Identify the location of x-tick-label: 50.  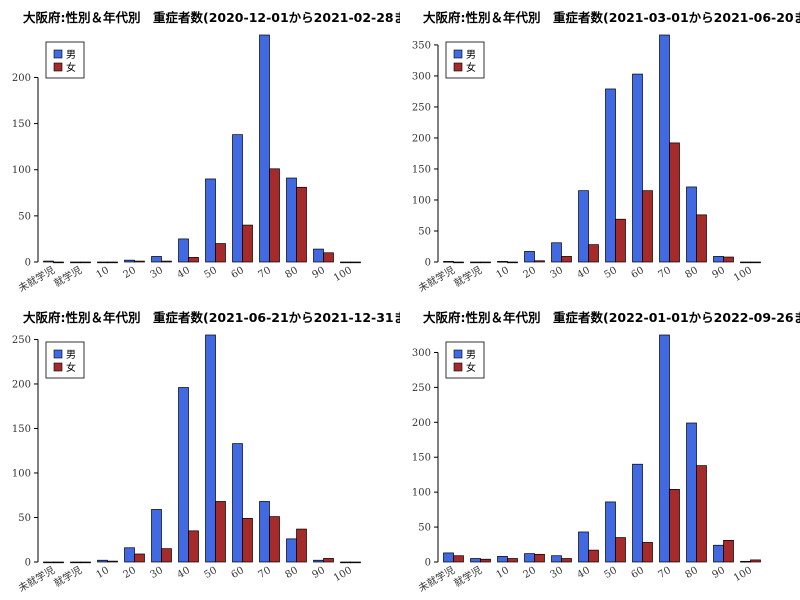
(210, 573).